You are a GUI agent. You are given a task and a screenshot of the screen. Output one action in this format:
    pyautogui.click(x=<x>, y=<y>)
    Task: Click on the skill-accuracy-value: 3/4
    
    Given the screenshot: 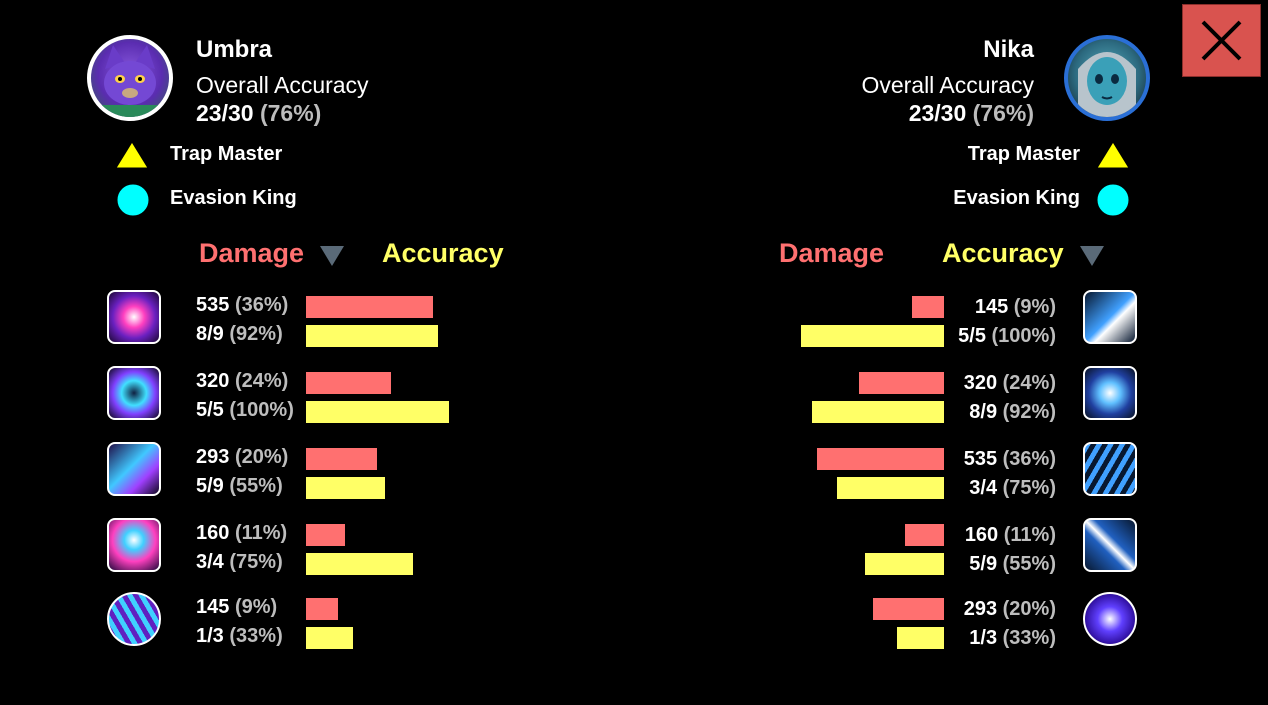 What is the action you would take?
    pyautogui.click(x=983, y=488)
    